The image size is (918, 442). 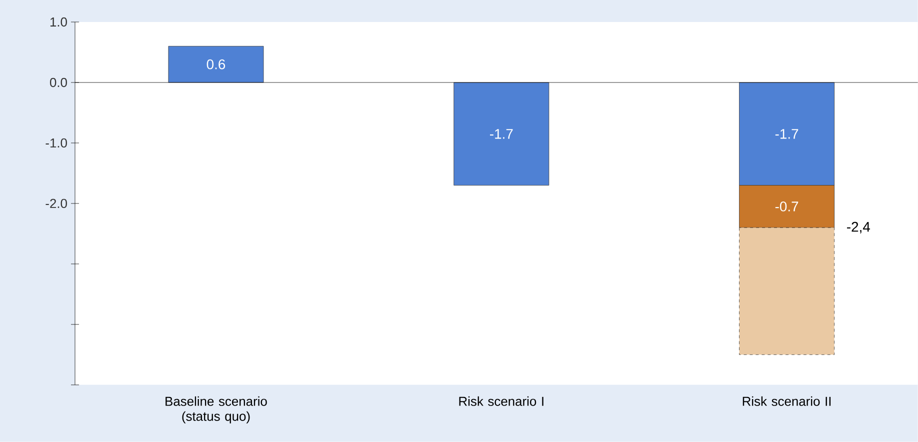 I want to click on data-label: -0.7, so click(x=786, y=207).